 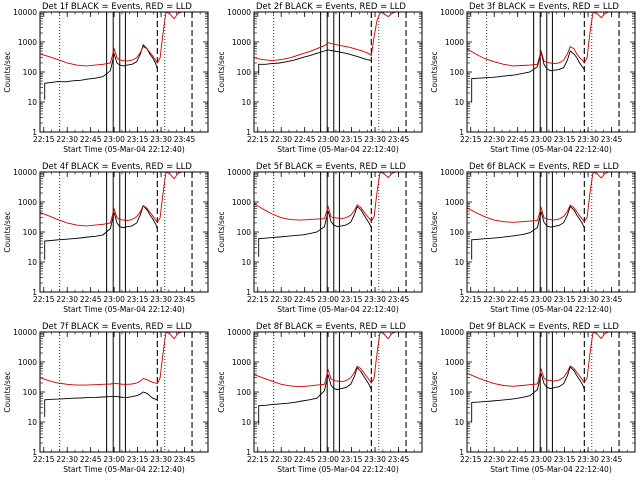 What do you see at coordinates (117, 7) in the screenshot?
I see `panel-title-1: Det 1f BLACK = Events, RED = LLD` at bounding box center [117, 7].